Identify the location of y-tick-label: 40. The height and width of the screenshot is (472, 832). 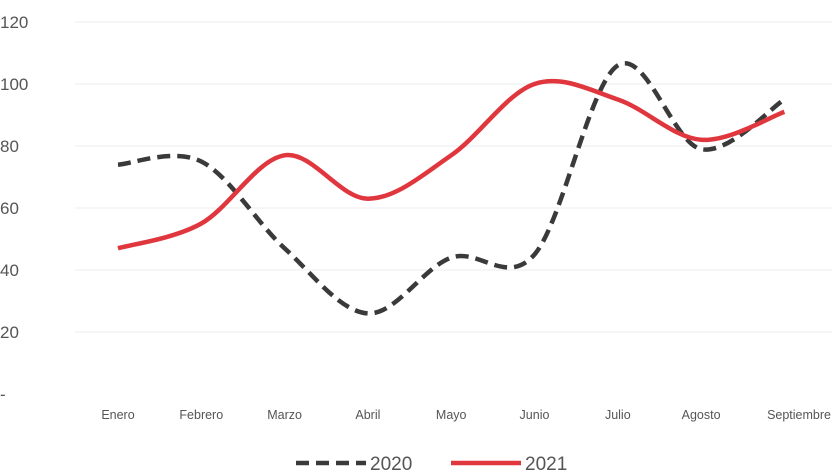
(9, 270).